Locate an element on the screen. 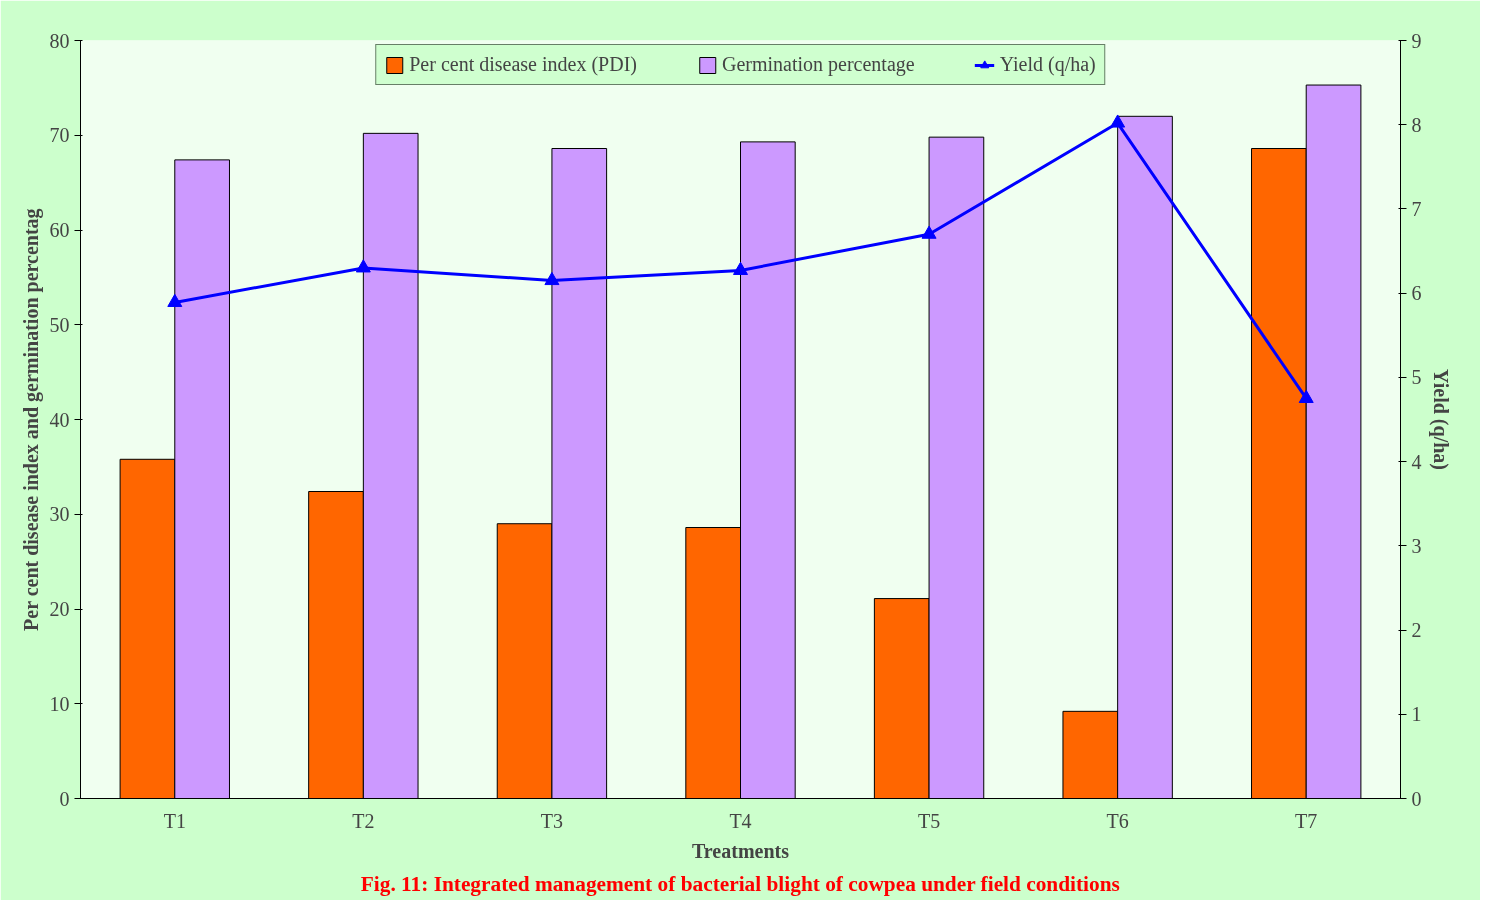 The height and width of the screenshot is (911, 1491). y-tick-label: 20 is located at coordinates (59, 609).